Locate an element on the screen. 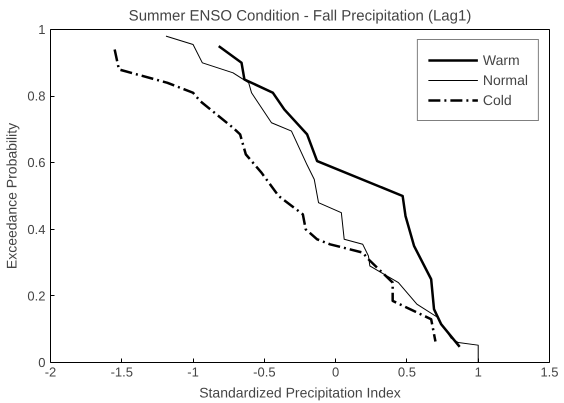 The width and height of the screenshot is (564, 403). y-axis-title: Exceedance Probability is located at coordinates (11, 196).